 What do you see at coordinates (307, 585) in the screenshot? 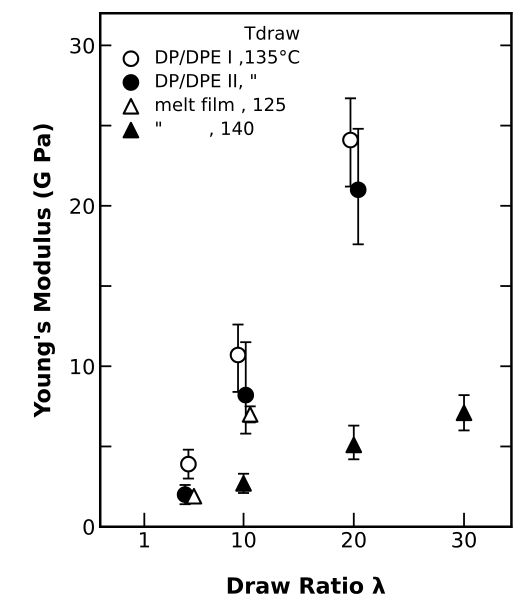
I see `x-axis-title: Draw Ratio λ` at bounding box center [307, 585].